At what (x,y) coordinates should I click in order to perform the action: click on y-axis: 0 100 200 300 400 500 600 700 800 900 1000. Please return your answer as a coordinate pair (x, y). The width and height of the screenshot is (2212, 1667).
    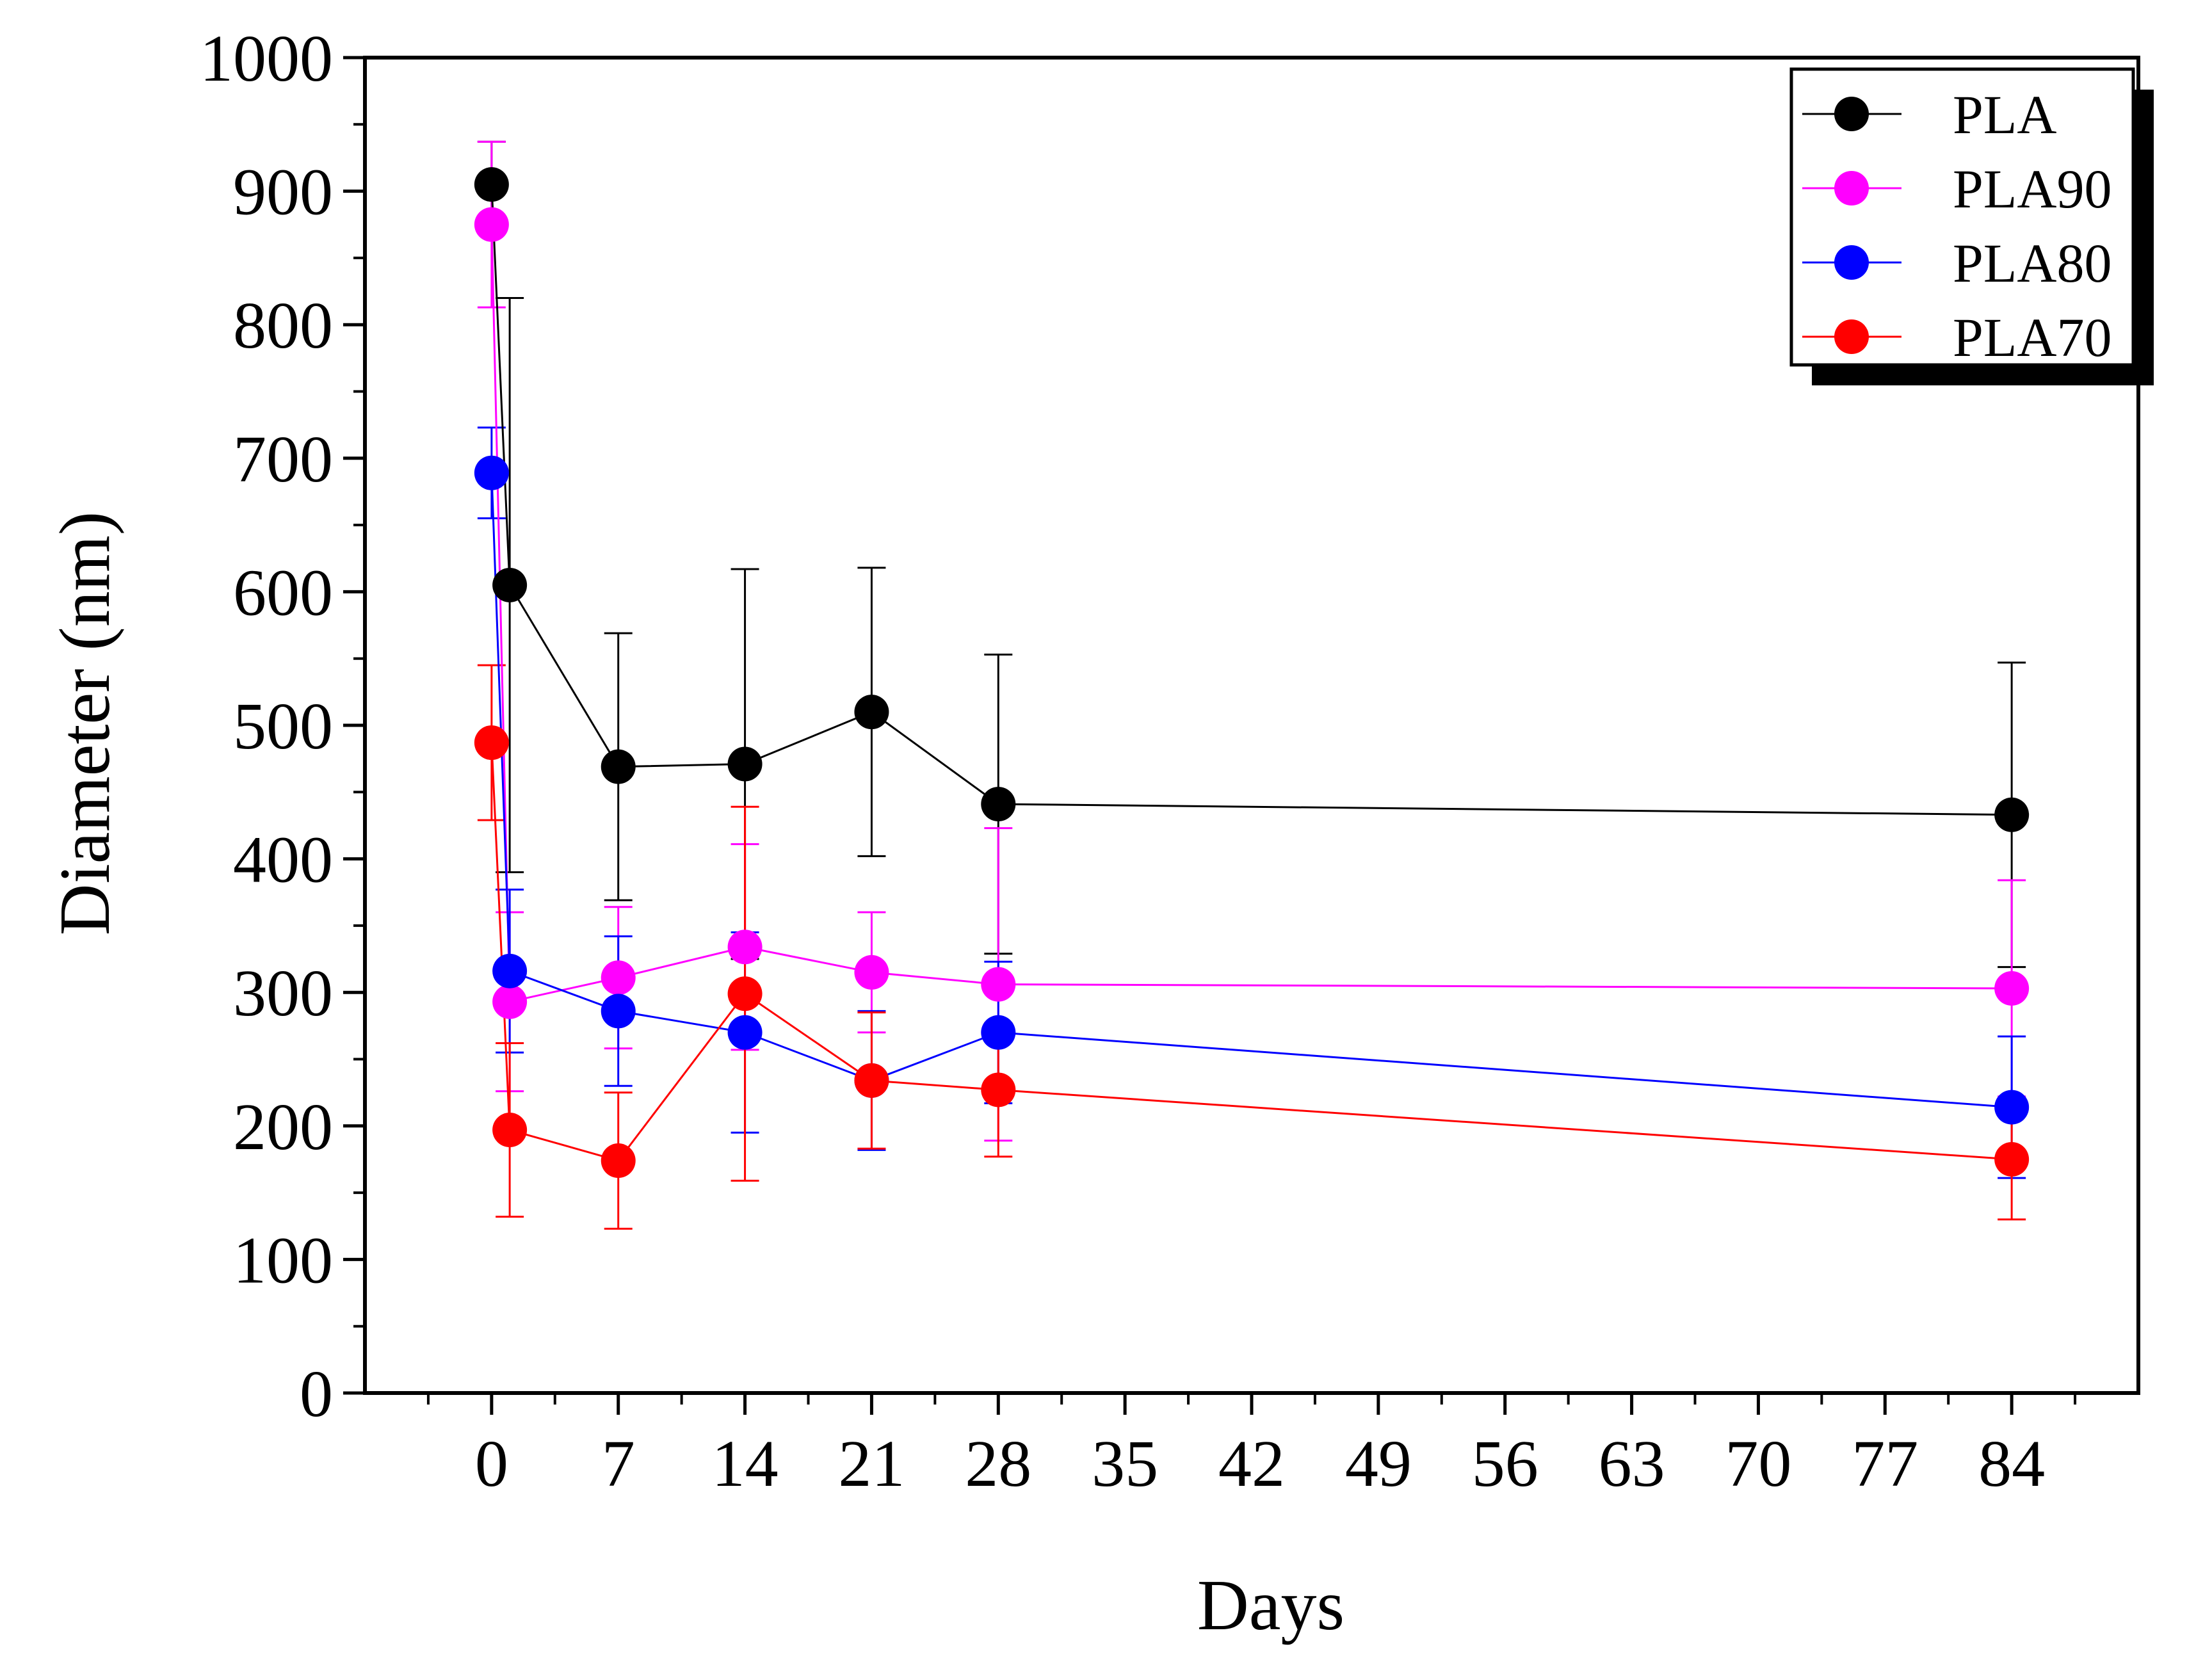
    Looking at the image, I should click on (282, 726).